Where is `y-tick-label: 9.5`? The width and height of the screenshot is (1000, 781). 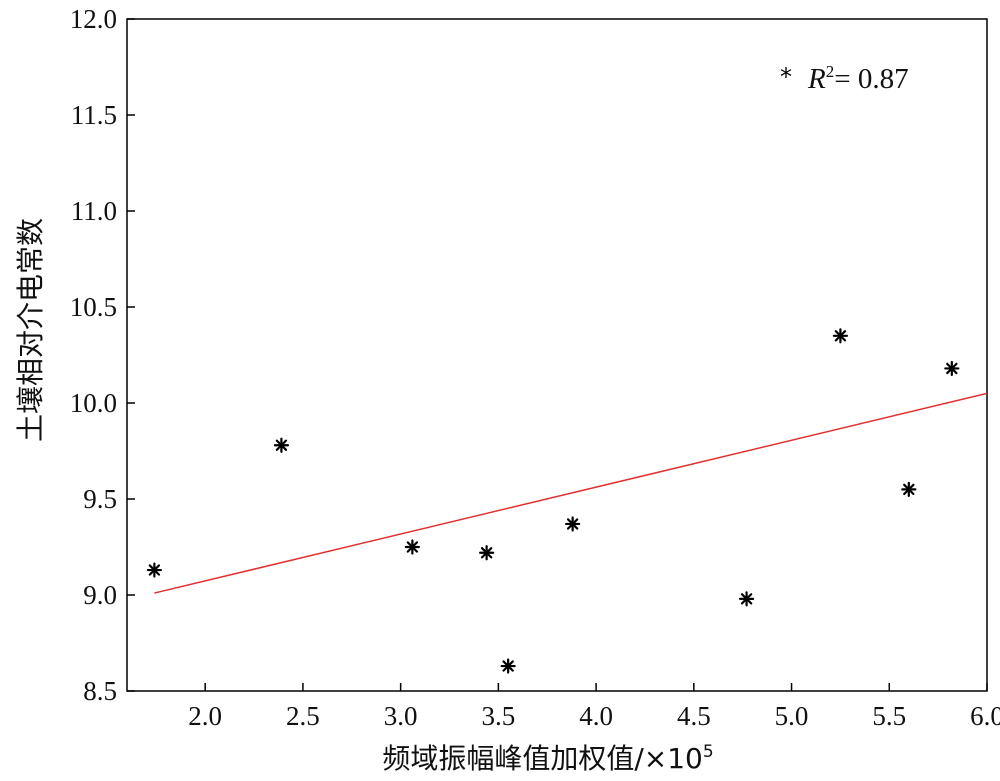 y-tick-label: 9.5 is located at coordinates (100, 499).